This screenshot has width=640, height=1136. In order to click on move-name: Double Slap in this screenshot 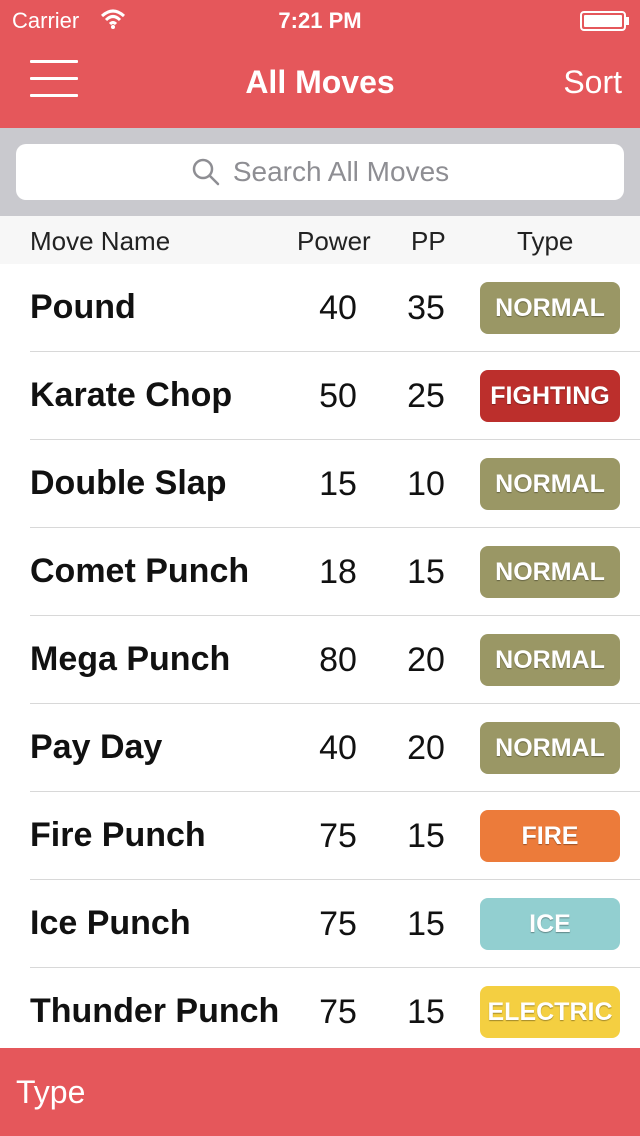, I will do `click(128, 483)`.